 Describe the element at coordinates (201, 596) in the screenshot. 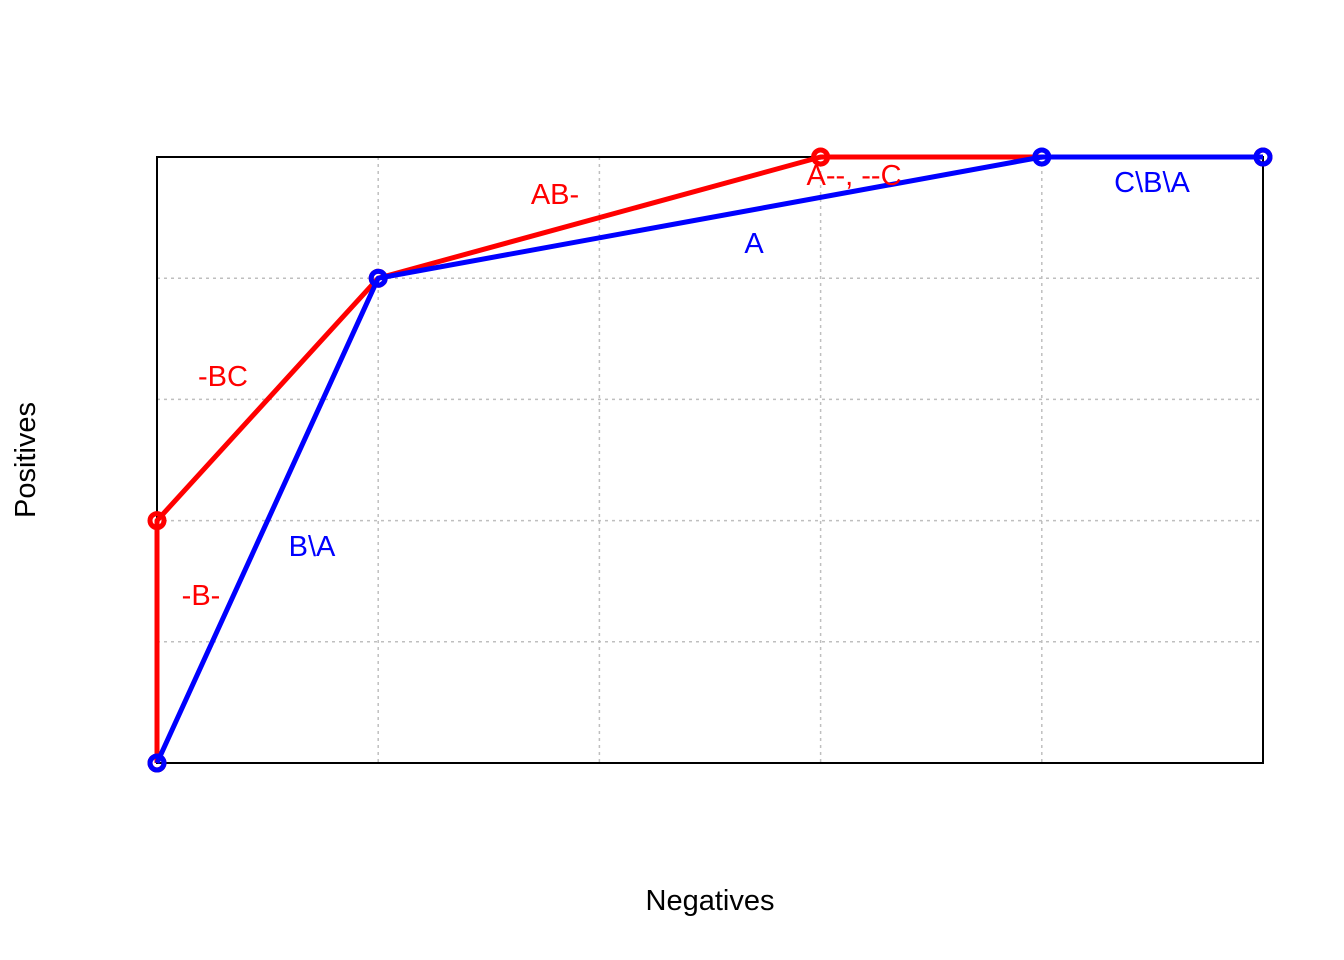

I see `segment-label: -B-` at that location.